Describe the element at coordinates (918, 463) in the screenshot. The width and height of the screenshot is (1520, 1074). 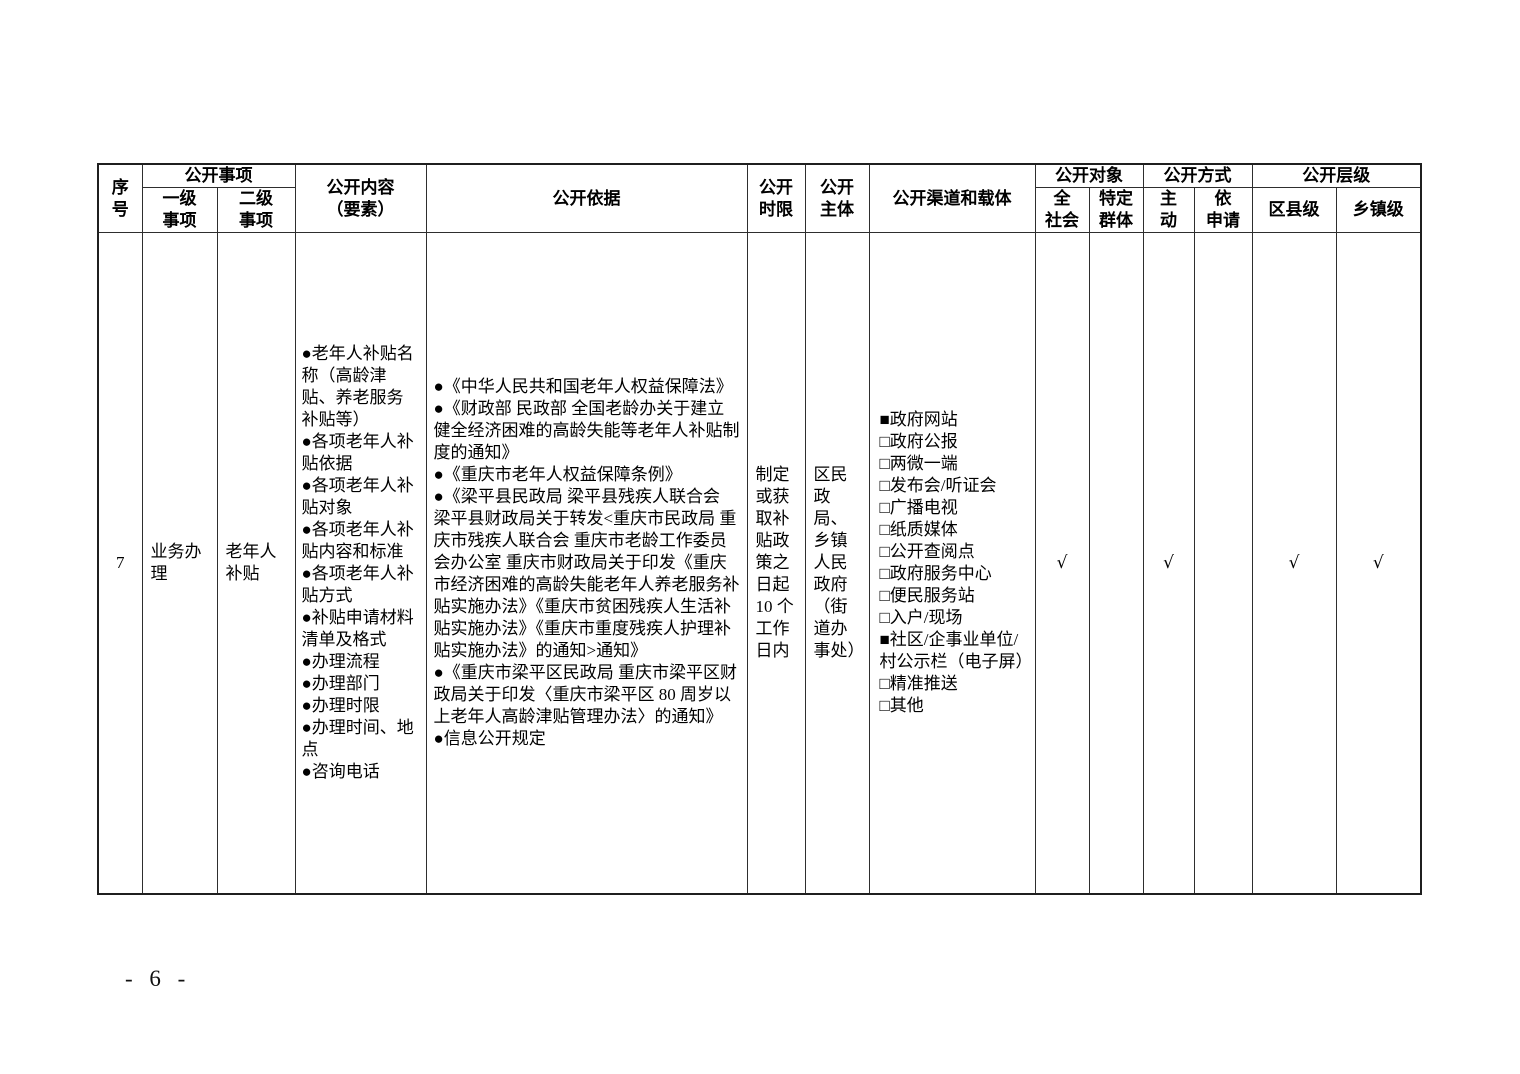
I see `qudao-item: □两微一端` at that location.